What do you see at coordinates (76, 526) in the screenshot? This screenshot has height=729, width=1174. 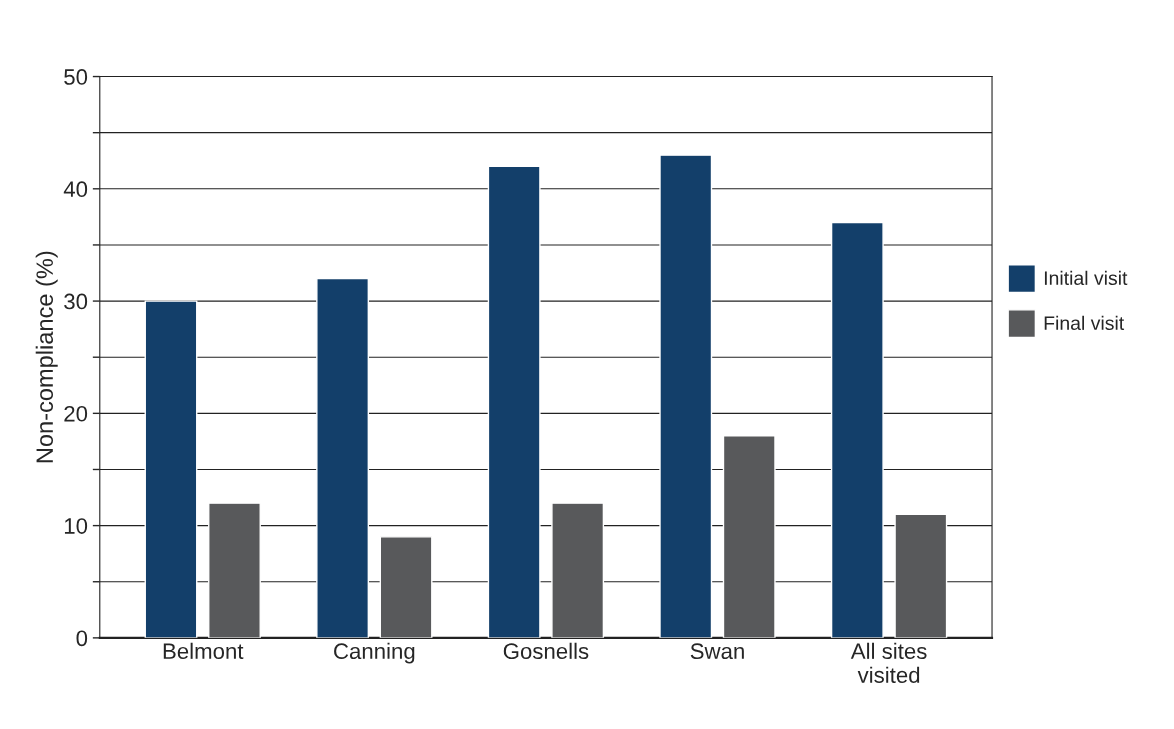 I see `y-tick-label: 10` at bounding box center [76, 526].